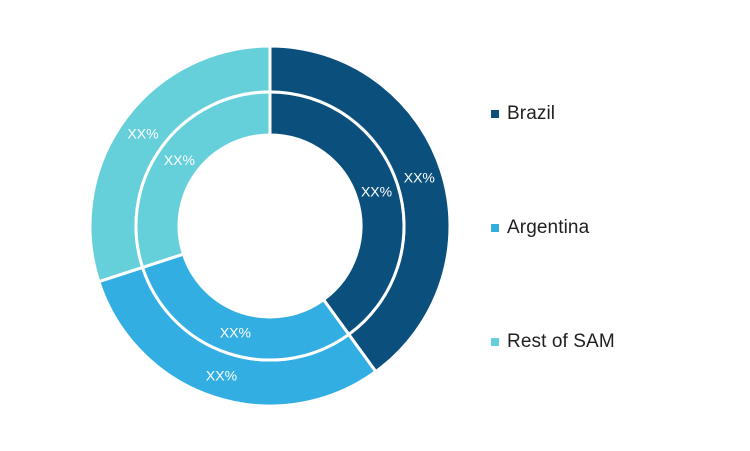  I want to click on legend-swatch-argentina, so click(495, 228).